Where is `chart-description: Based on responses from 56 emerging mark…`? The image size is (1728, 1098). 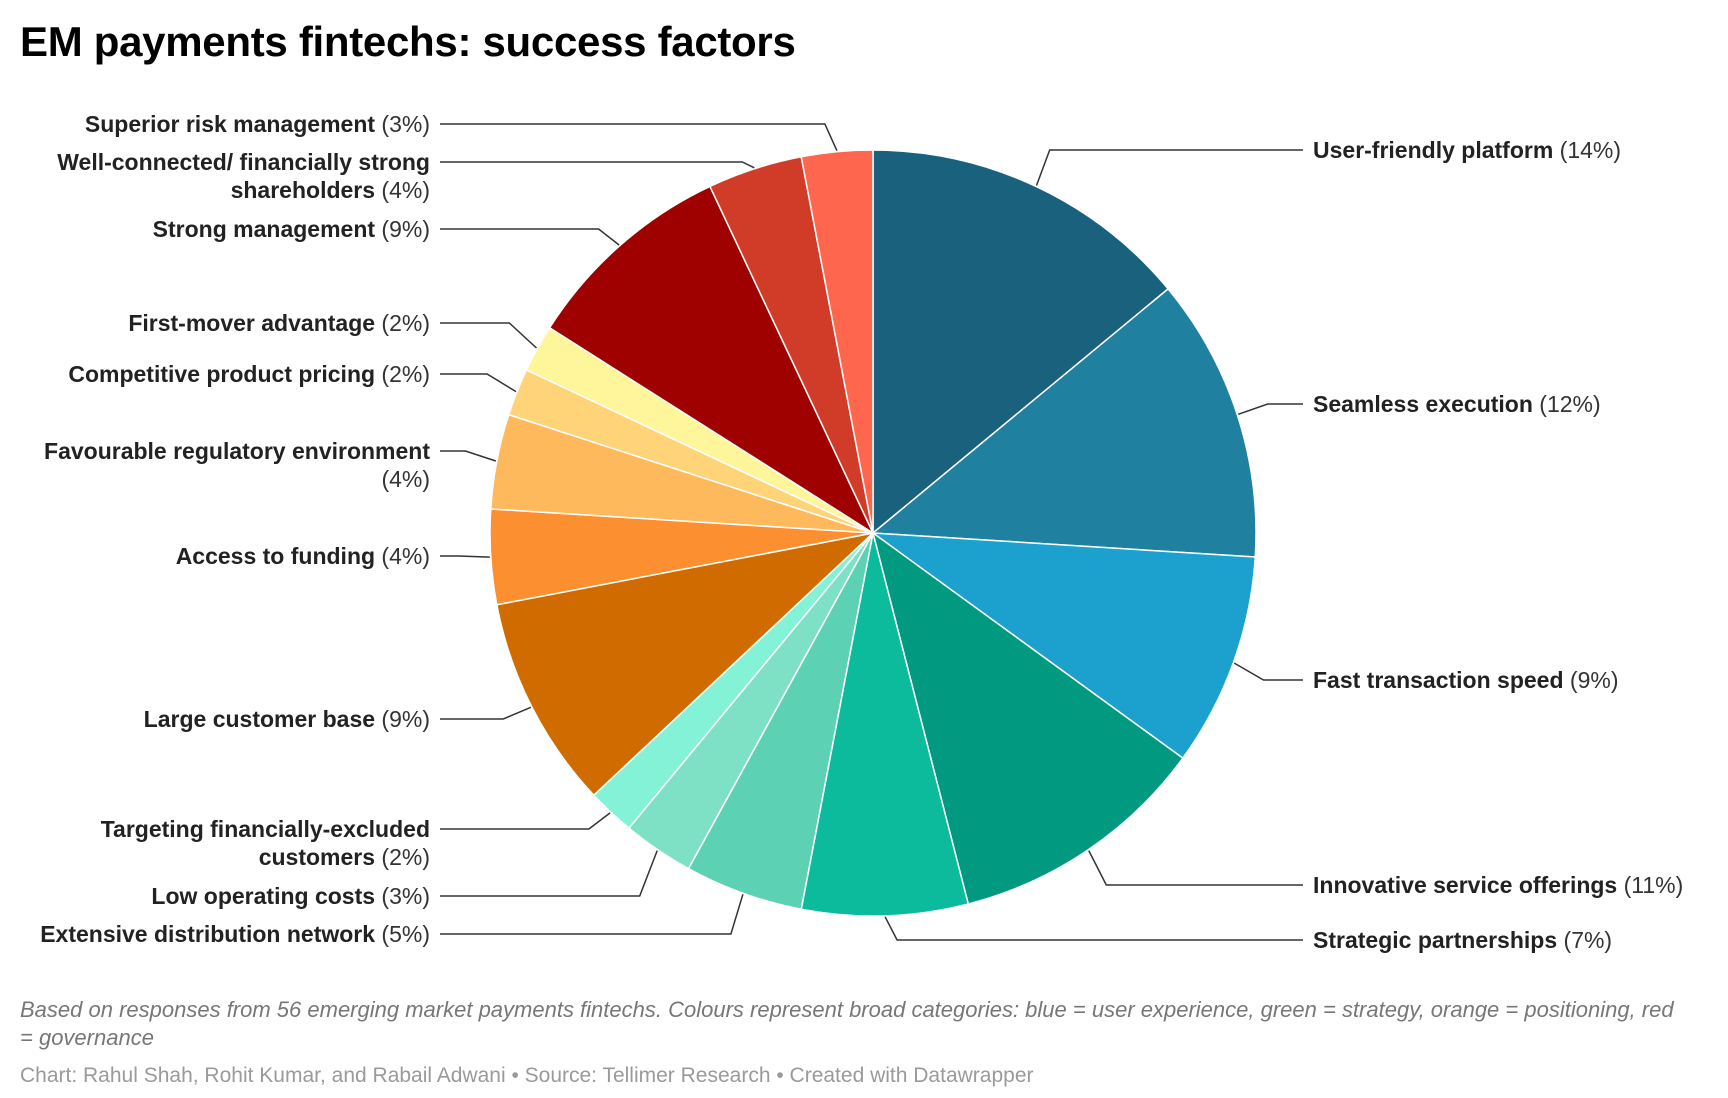 chart-description: Based on responses from 56 emerging mark… is located at coordinates (847, 1023).